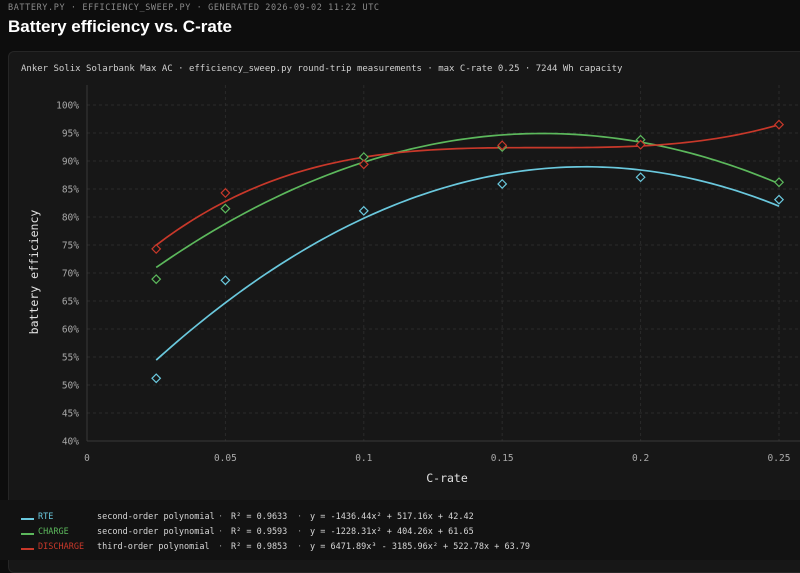  Describe the element at coordinates (70, 274) in the screenshot. I see `y-tick-label: 70%` at that location.